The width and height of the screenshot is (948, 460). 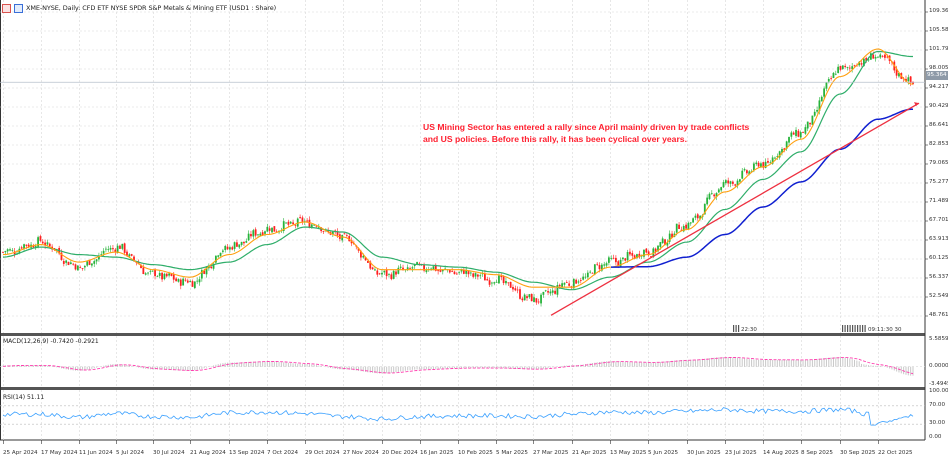 What do you see at coordinates (938, 144) in the screenshot?
I see `price-axis-label: 82.853` at bounding box center [938, 144].